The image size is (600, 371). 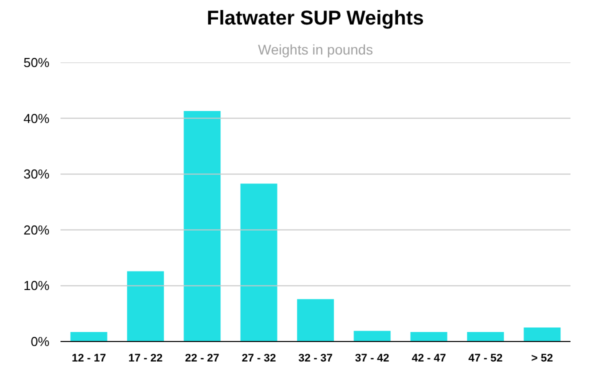 What do you see at coordinates (40, 341) in the screenshot?
I see `y-tick-label: 0%` at bounding box center [40, 341].